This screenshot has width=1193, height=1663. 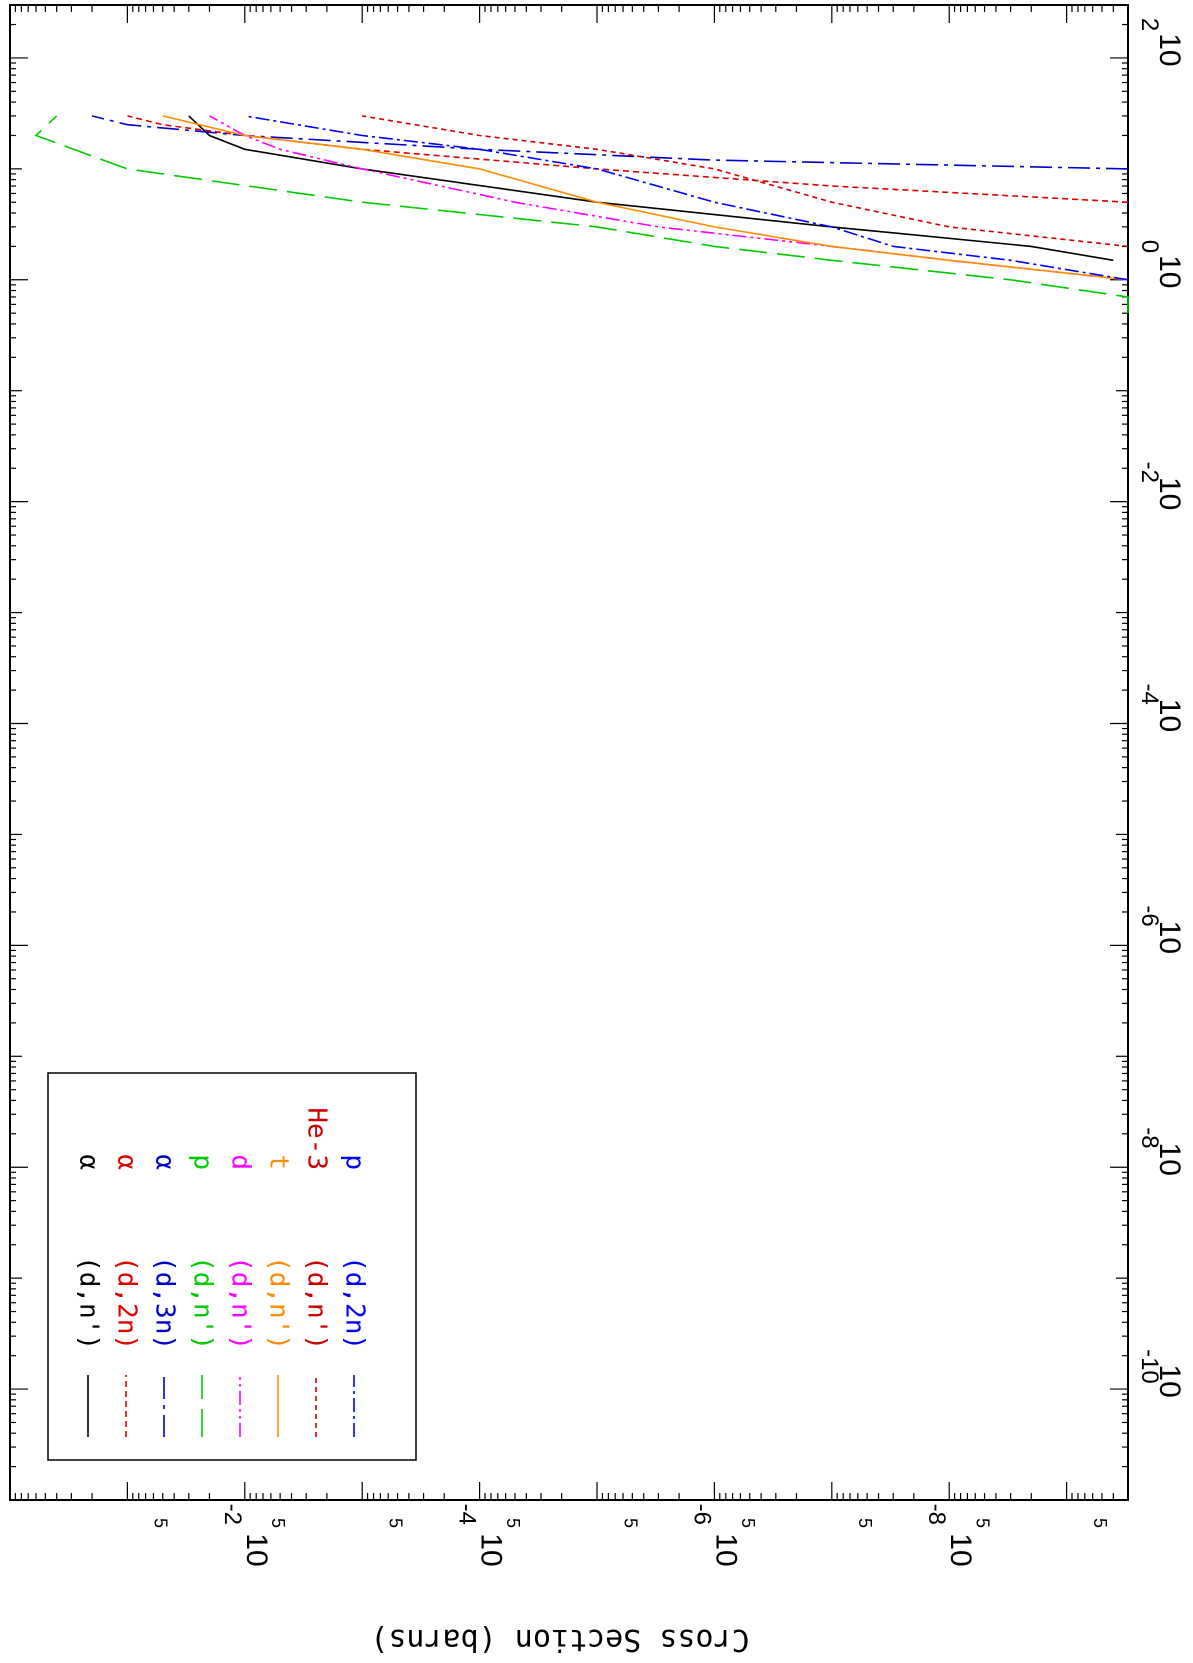 What do you see at coordinates (1149, 472) in the screenshot?
I see `x-tick-label-exponent: -2` at bounding box center [1149, 472].